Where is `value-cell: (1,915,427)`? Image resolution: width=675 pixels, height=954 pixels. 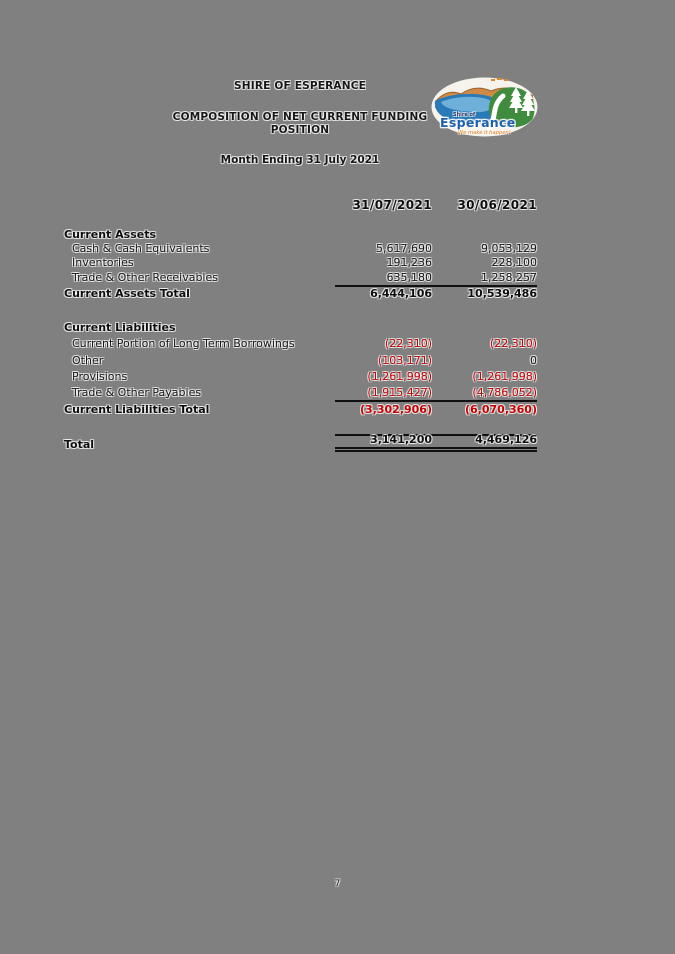
value-cell: (1,915,427) is located at coordinates (399, 392).